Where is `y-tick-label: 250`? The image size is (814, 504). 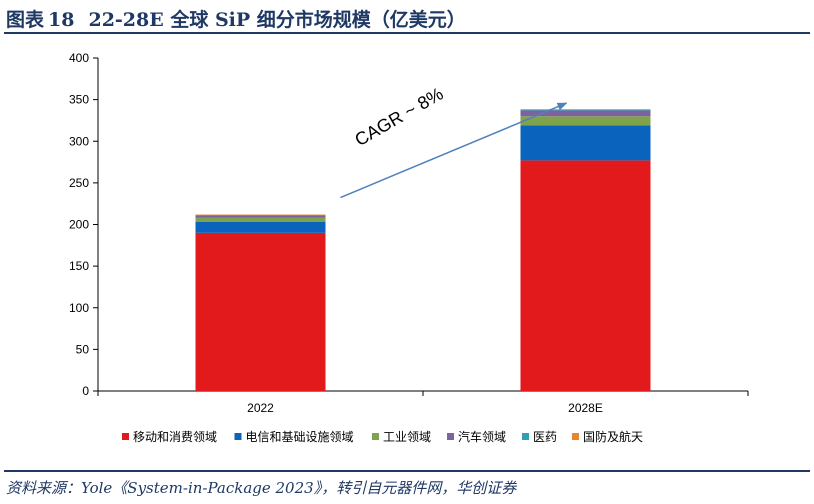 y-tick-label: 250 is located at coordinates (79, 183).